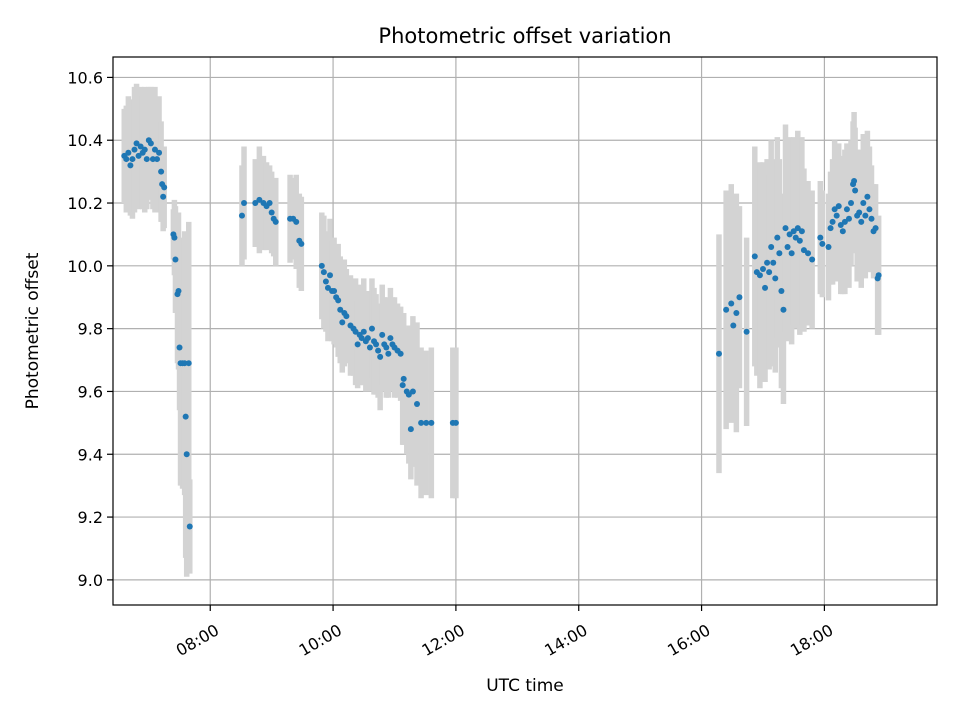 The image size is (960, 720). I want to click on y-axis: 9.0 9.2 9.4 9.6 9.8 10.0 10.2 10.4 10.6, so click(90, 329).